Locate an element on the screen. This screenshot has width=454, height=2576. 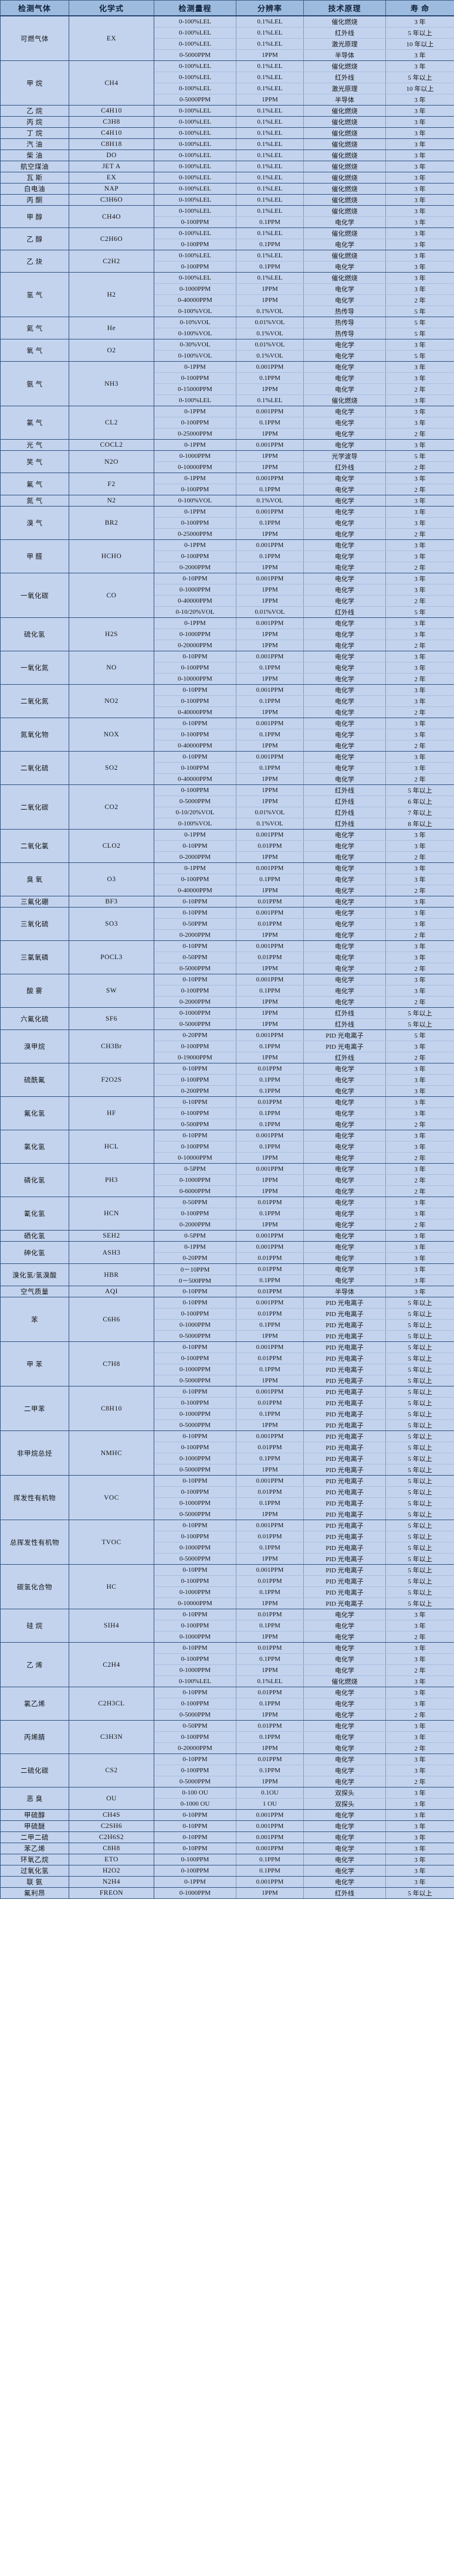
table-row: 笑 气 N2O 0-1000PPM 1PPM 光学波导 5 年 is located at coordinates (227, 461).